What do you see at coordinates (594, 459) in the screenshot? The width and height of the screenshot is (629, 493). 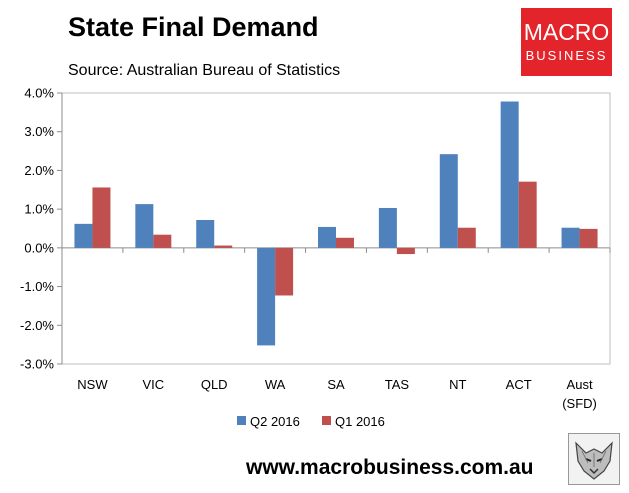 I see `wolf-icon` at bounding box center [594, 459].